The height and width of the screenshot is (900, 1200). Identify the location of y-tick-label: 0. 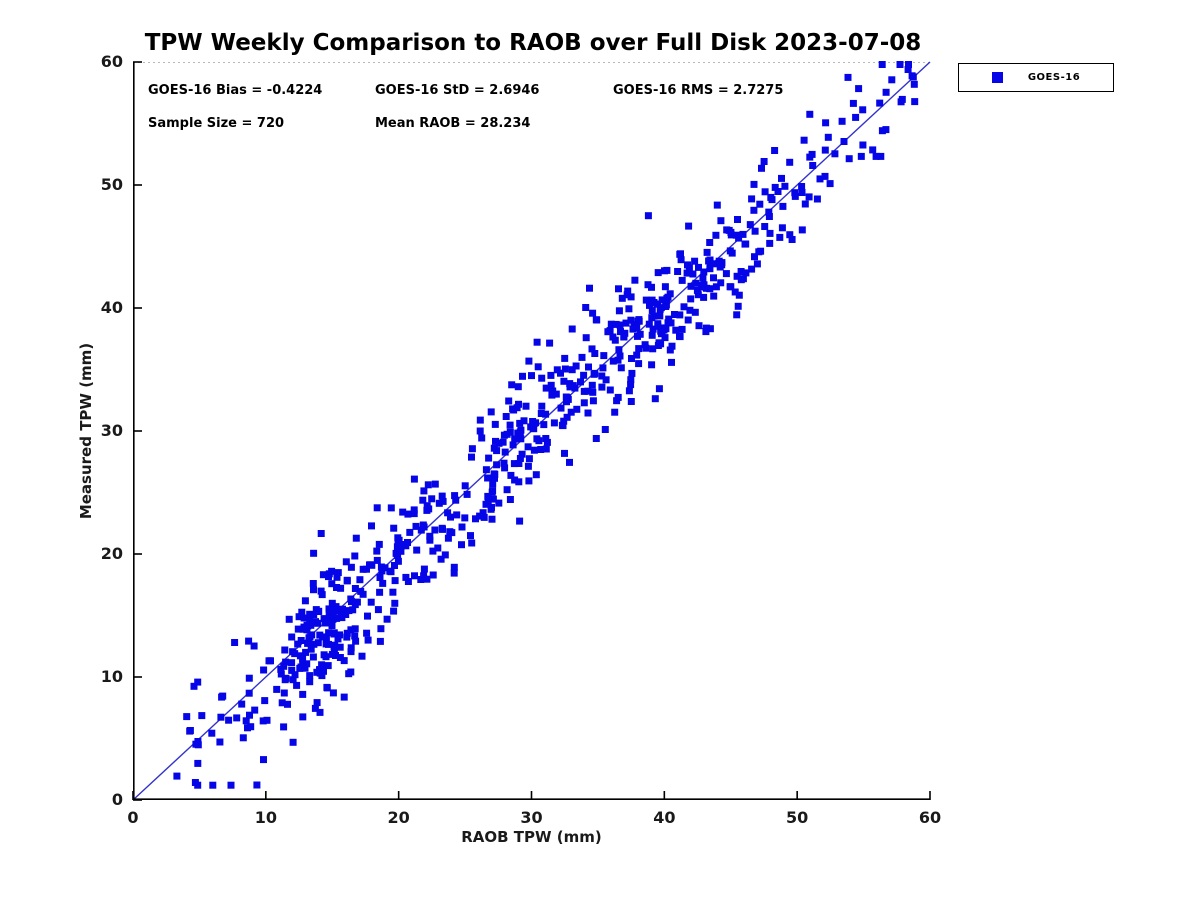
(117, 799).